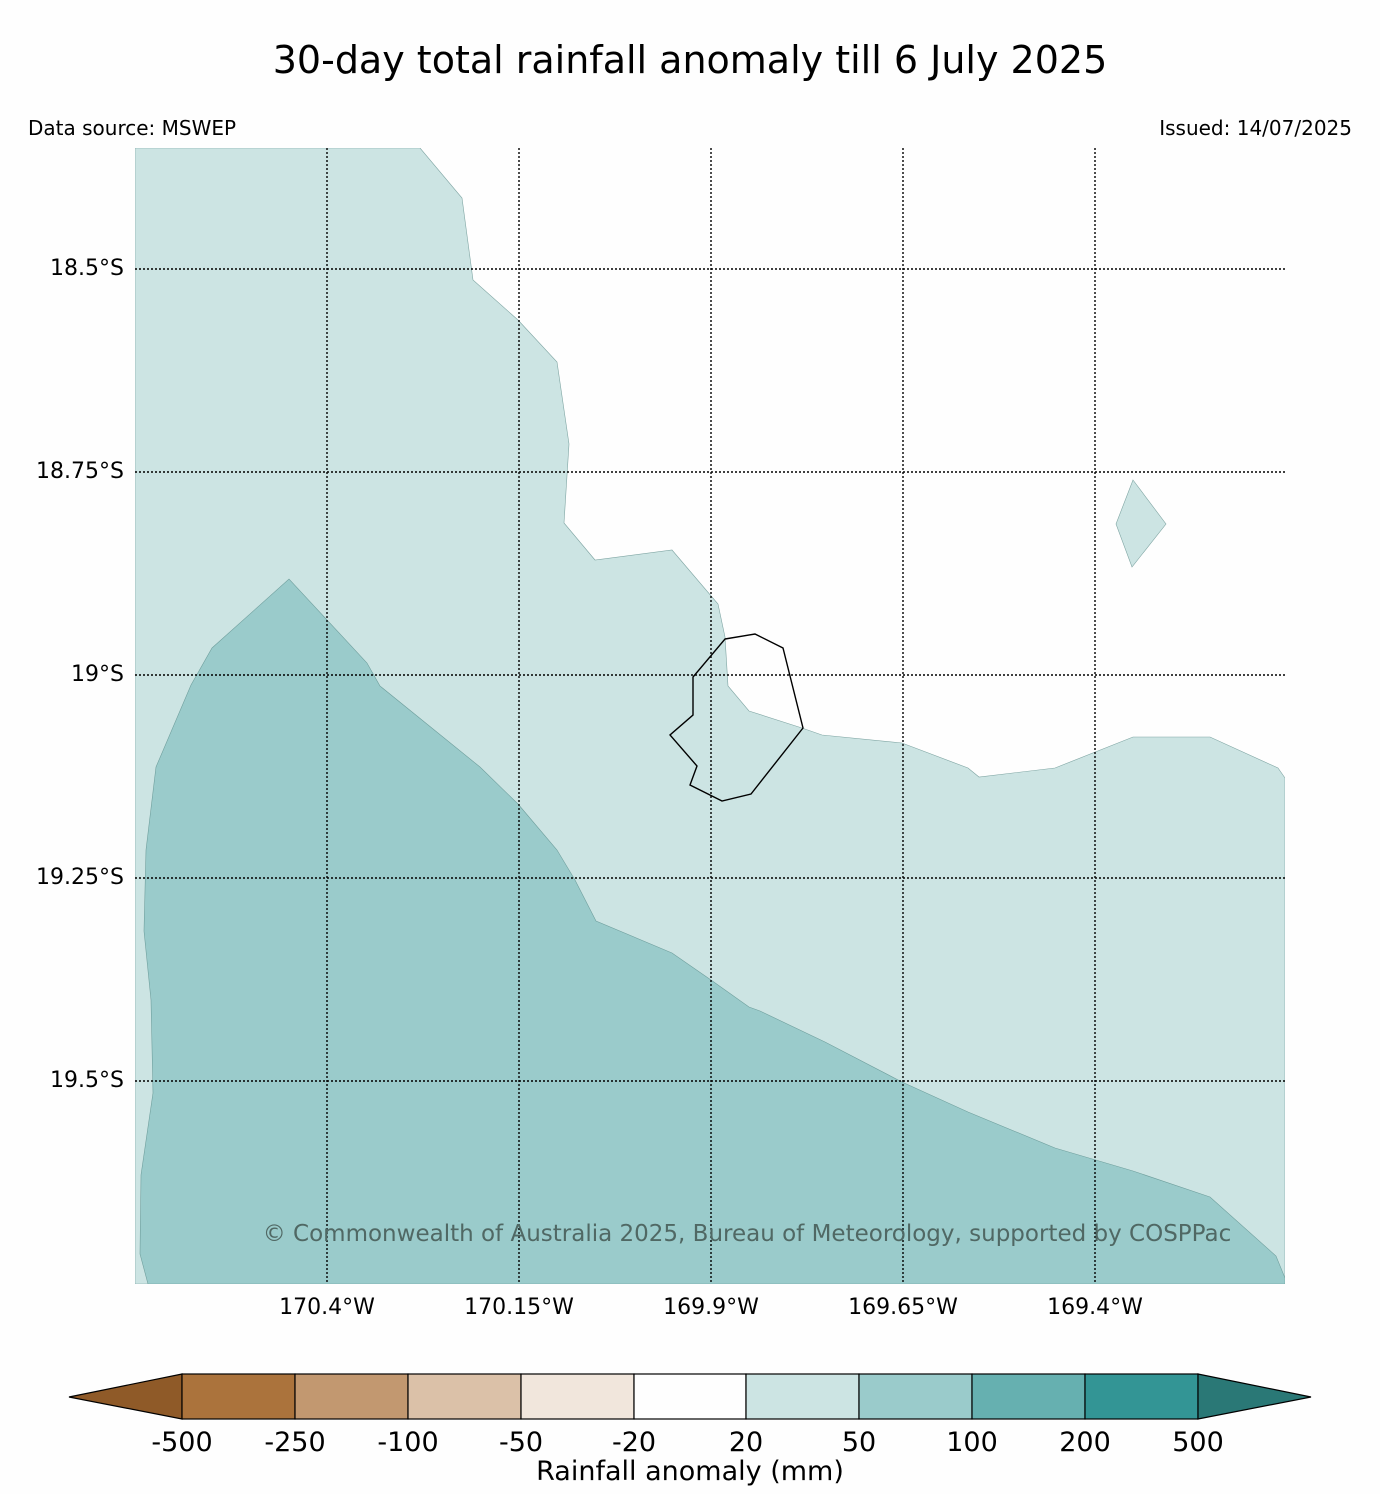  Describe the element at coordinates (80, 471) in the screenshot. I see `lat-label: 18.75°S` at that location.